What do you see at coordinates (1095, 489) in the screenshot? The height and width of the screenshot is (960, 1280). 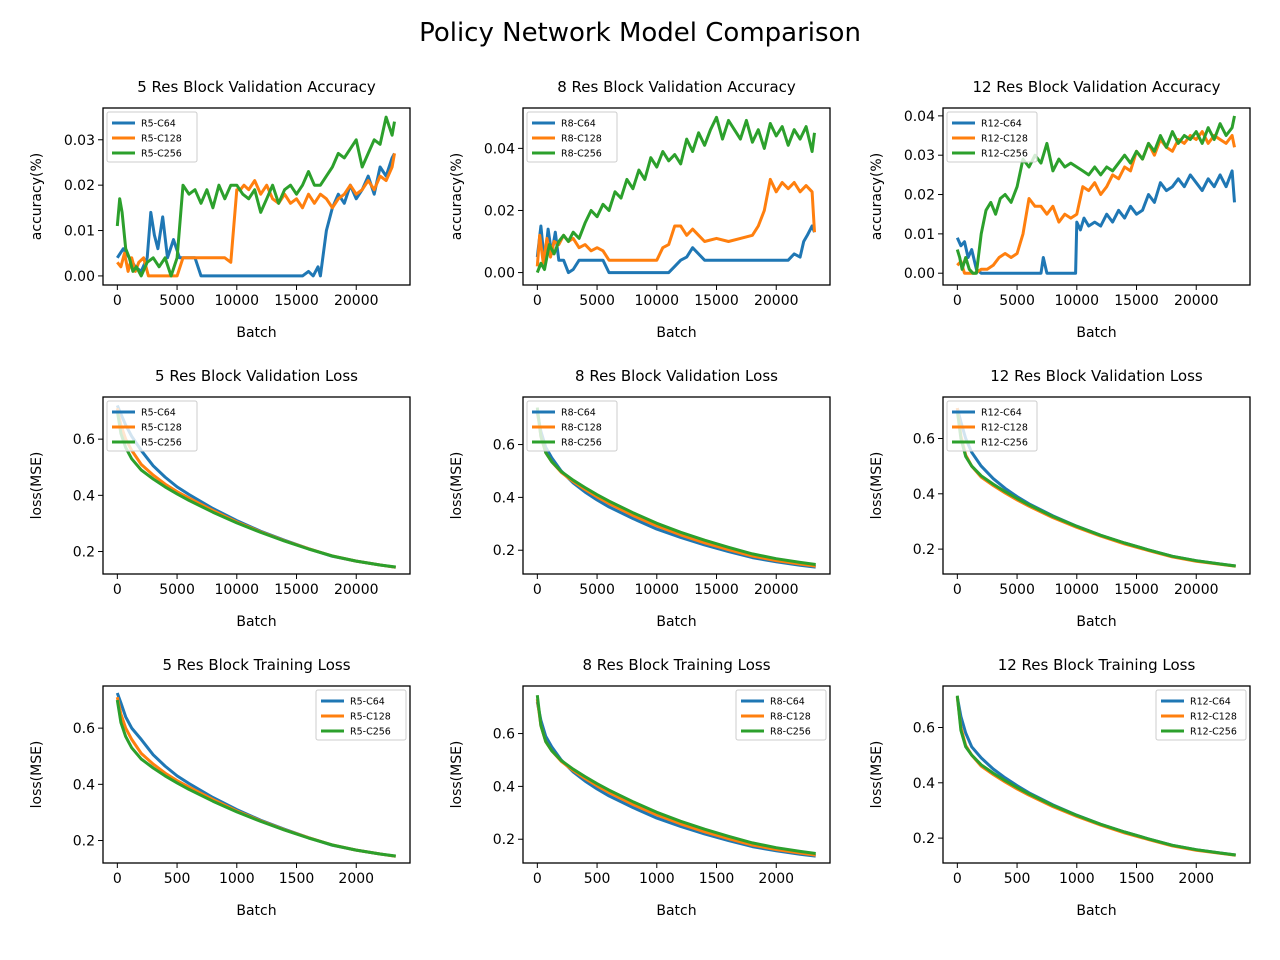 I see `series-line-R12-C256` at bounding box center [1095, 489].